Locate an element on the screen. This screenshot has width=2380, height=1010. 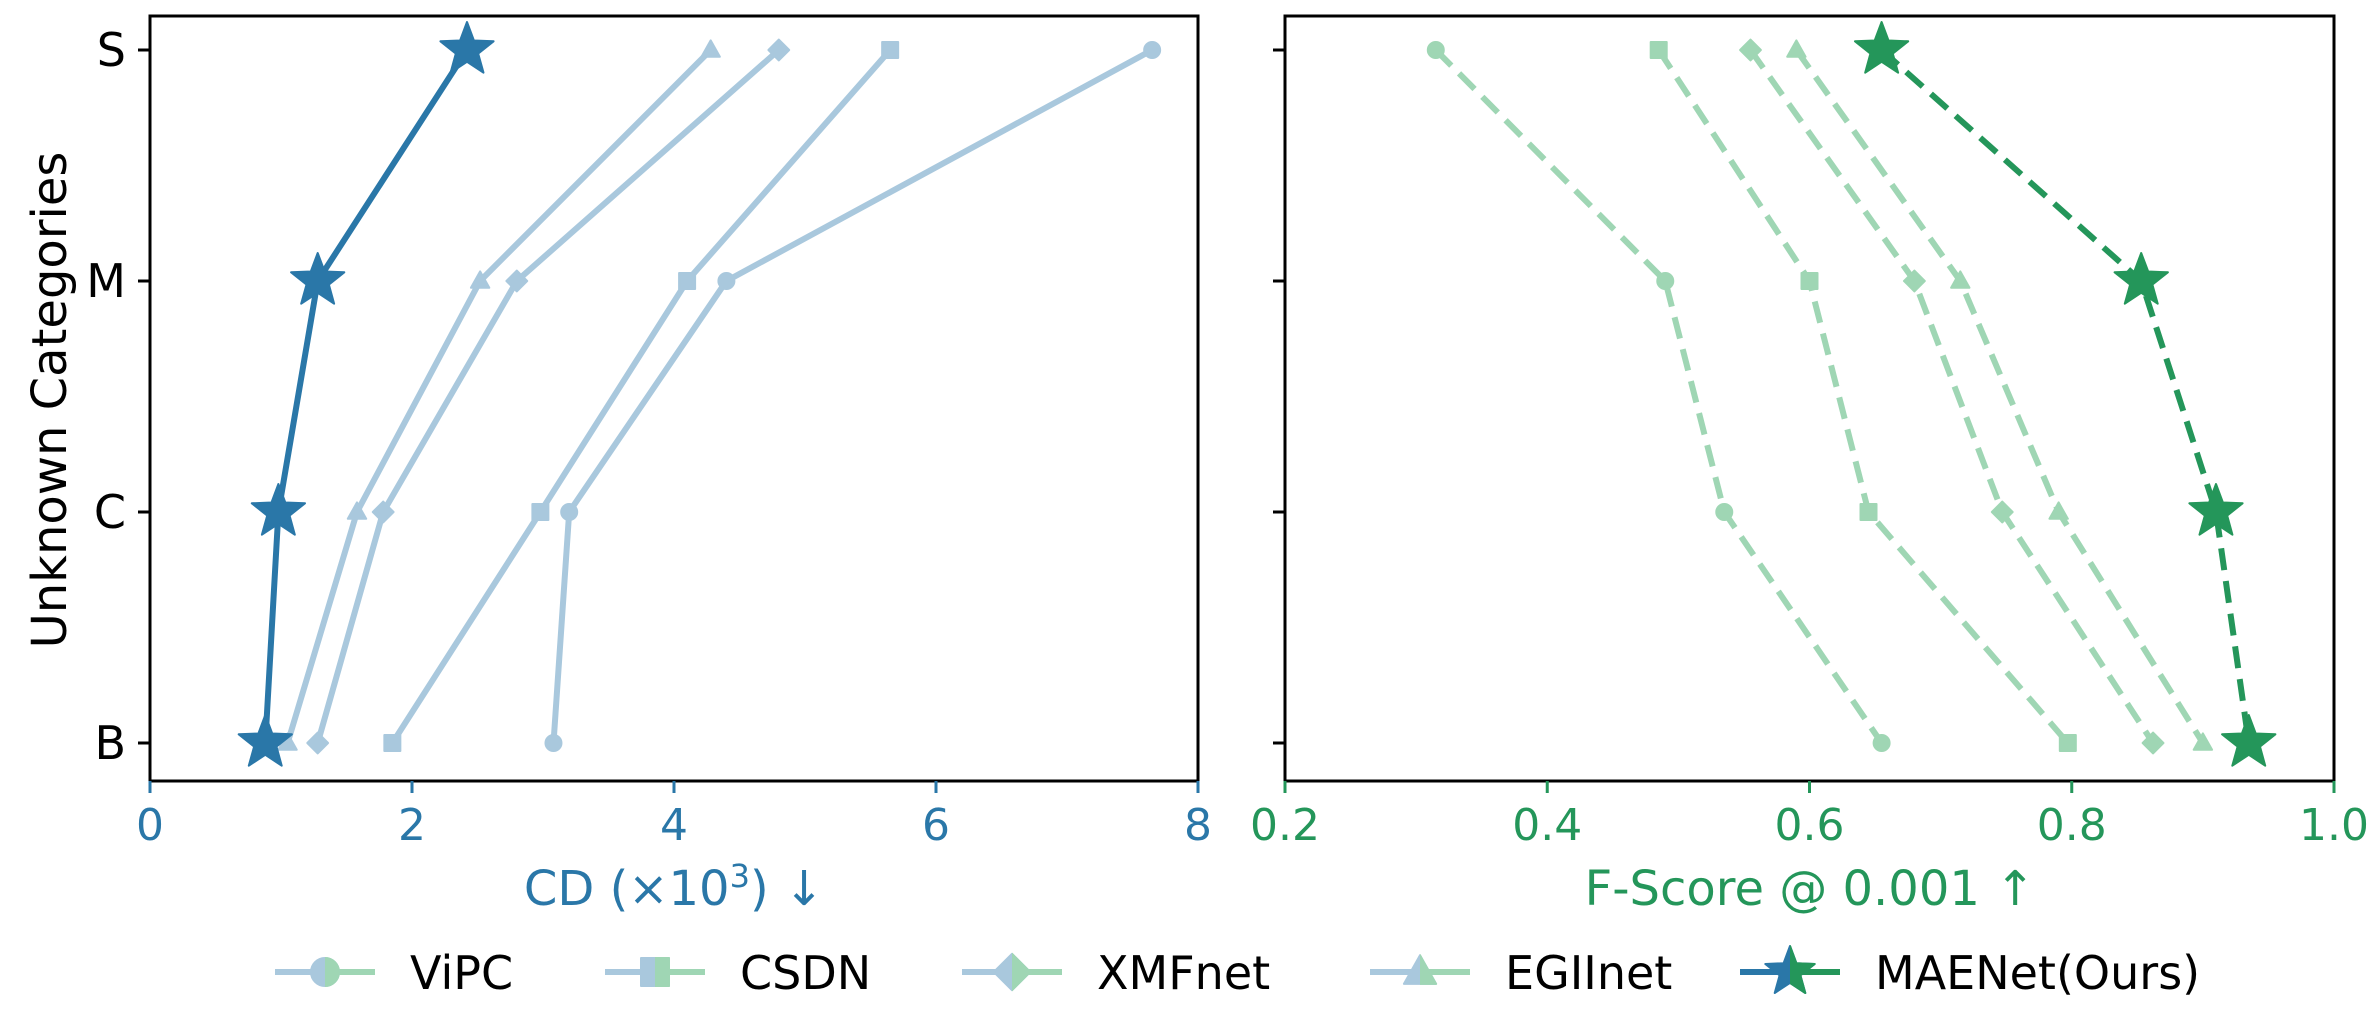
fscore-series-xmfnet is located at coordinates (1952, 396).